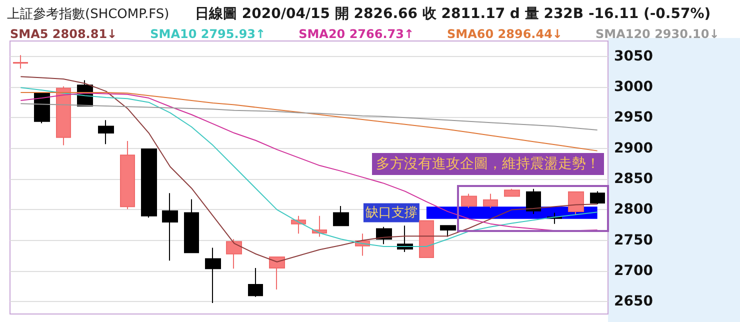 The image size is (740, 322). Describe the element at coordinates (488, 164) in the screenshot. I see `annotation: 多方沒有進攻企圖，維持震盪走勢！` at that location.